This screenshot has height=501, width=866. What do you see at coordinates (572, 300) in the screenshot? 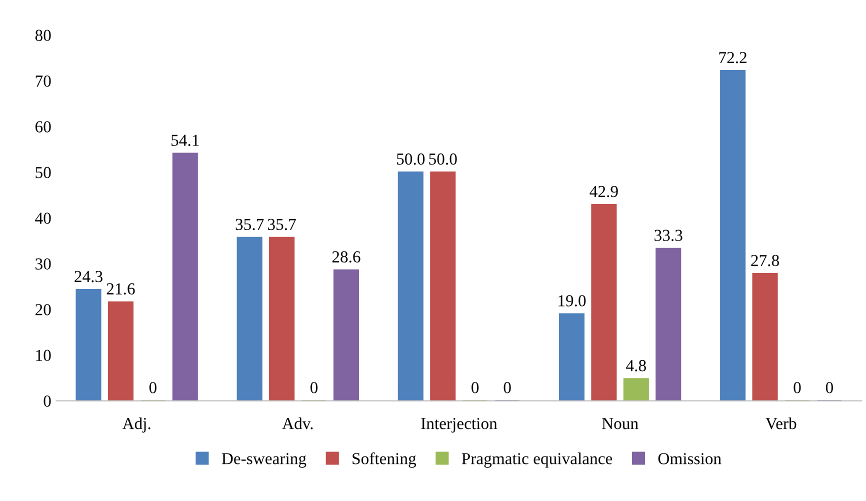
I see `data-label: 19.0` at bounding box center [572, 300].